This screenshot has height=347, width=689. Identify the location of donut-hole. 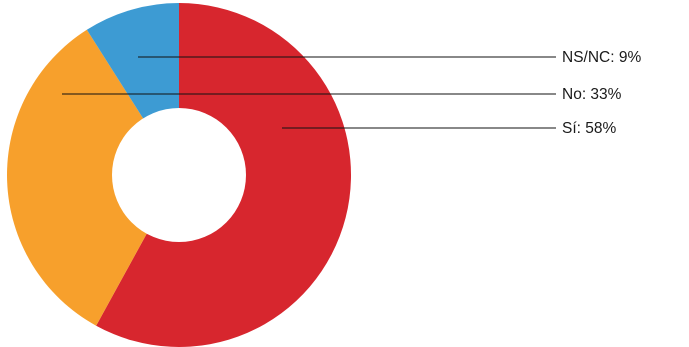
(179, 175).